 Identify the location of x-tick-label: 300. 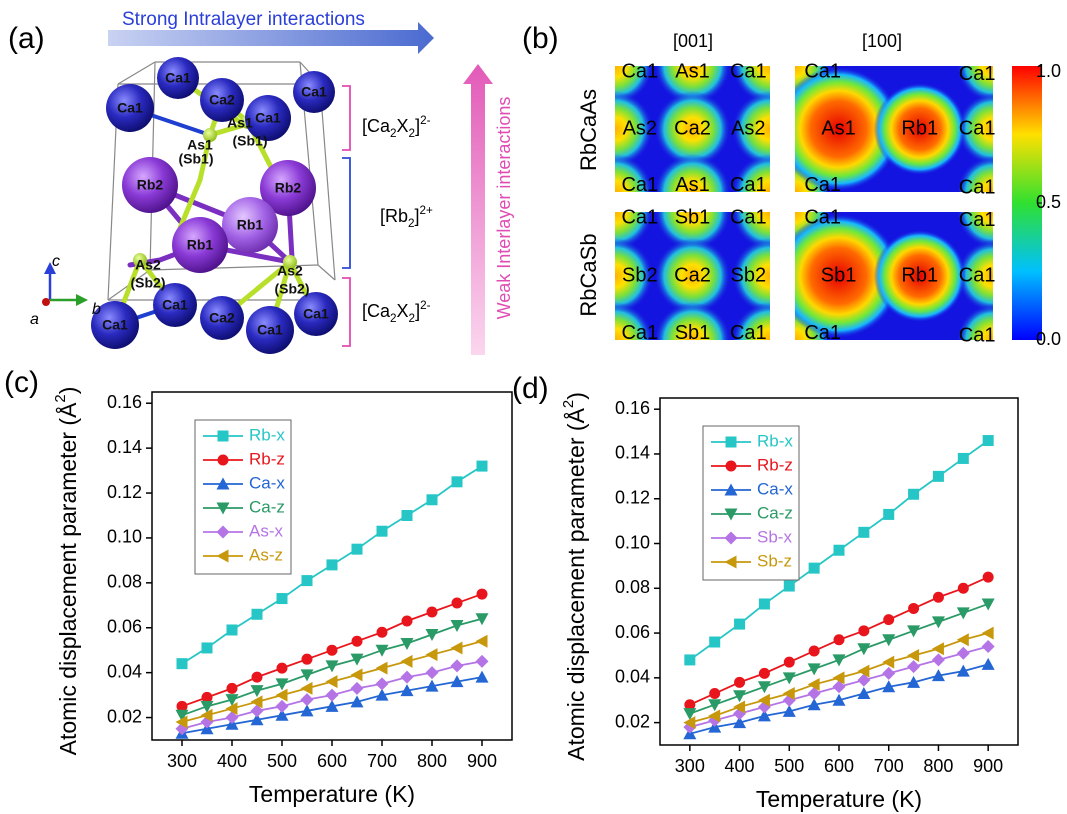
(690, 766).